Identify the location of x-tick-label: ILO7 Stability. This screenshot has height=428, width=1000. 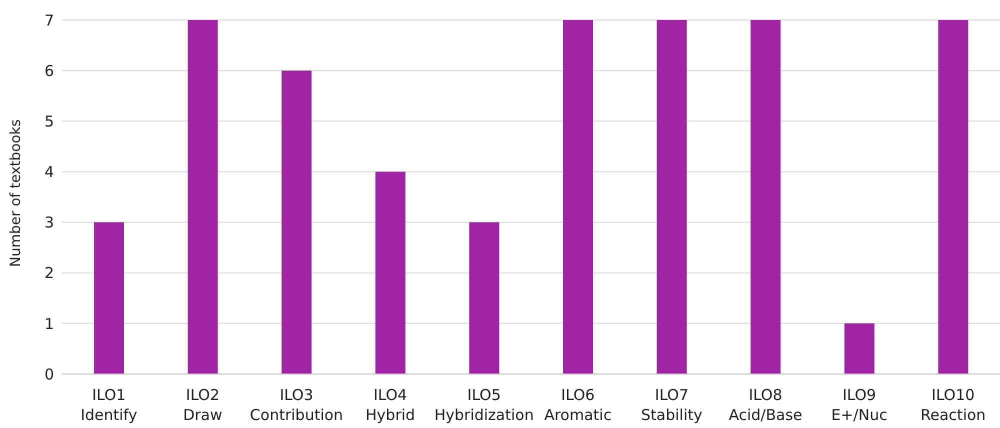
(672, 405).